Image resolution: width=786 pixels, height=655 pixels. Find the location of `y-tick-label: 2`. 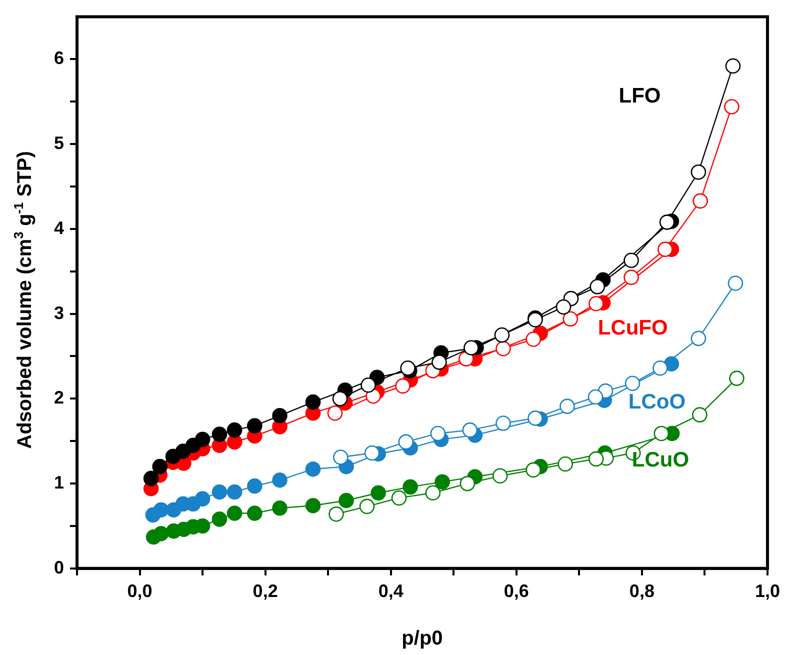

y-tick-label: 2 is located at coordinates (59, 398).